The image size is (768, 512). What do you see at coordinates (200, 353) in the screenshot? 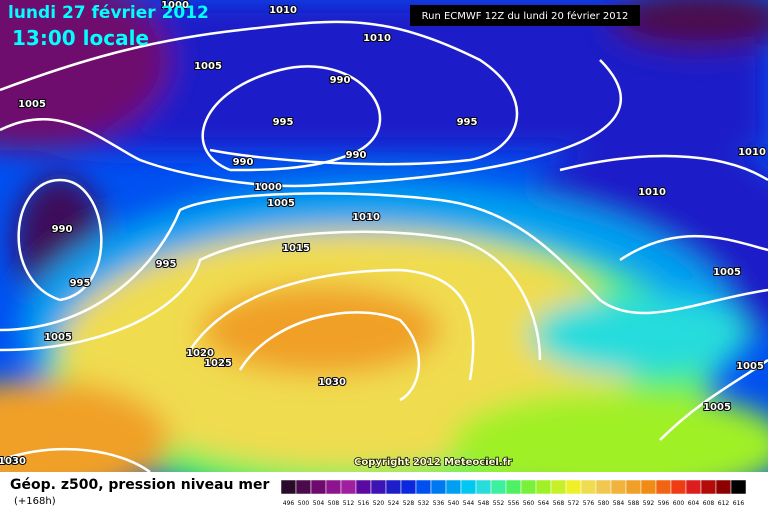
I see `isobar-label: 1020` at bounding box center [200, 353].